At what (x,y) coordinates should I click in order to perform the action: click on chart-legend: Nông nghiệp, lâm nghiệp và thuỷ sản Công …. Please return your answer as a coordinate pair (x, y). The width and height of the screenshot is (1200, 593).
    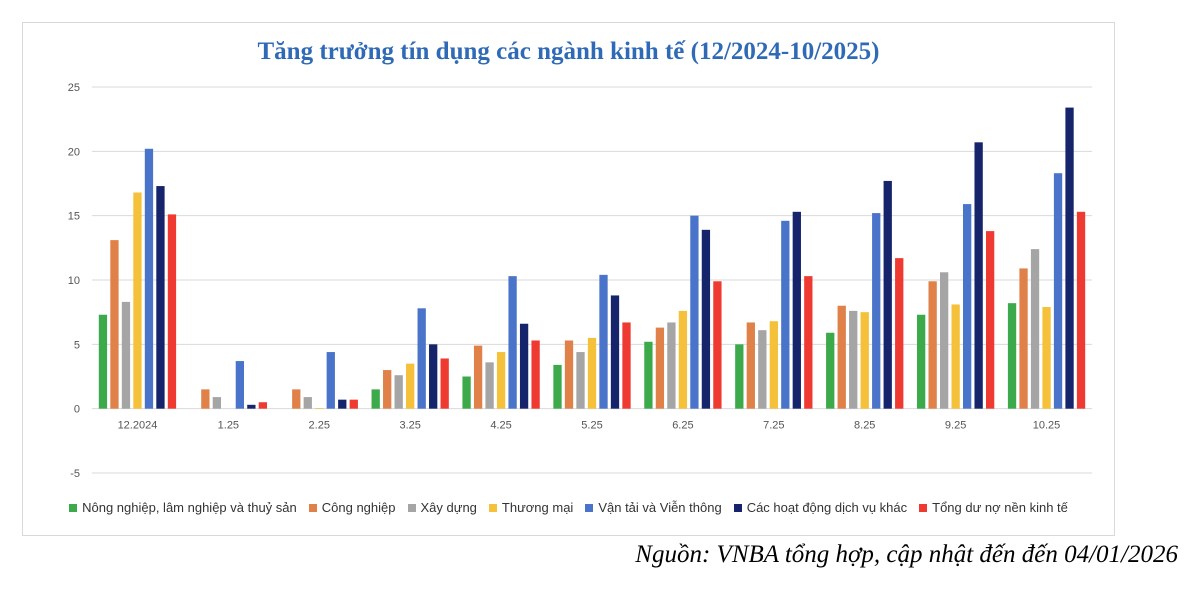
    Looking at the image, I should click on (568, 507).